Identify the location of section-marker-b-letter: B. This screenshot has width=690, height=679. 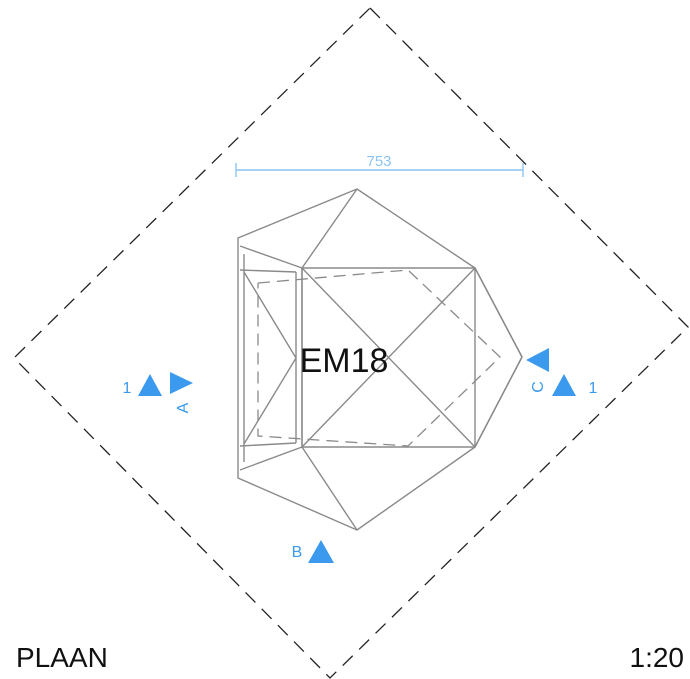
(297, 552).